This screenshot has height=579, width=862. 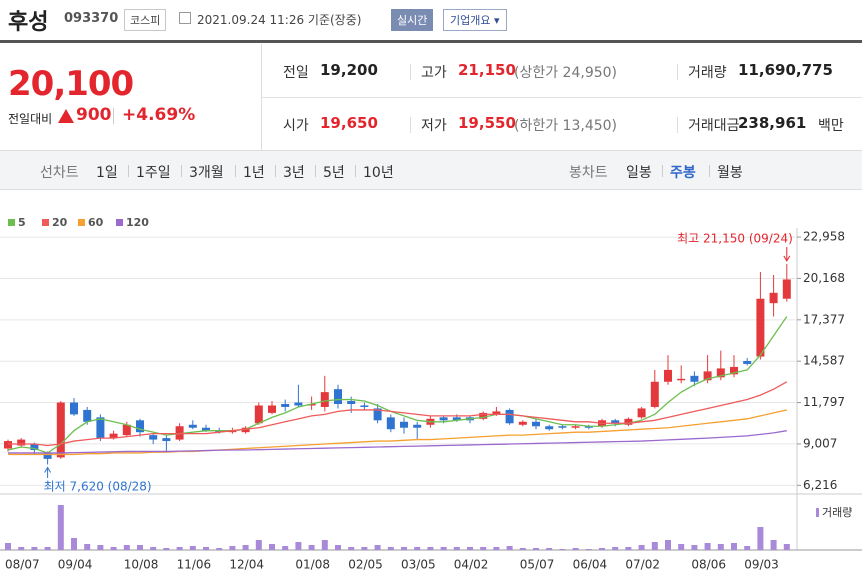 I want to click on quote-value: 21,150, so click(x=487, y=70).